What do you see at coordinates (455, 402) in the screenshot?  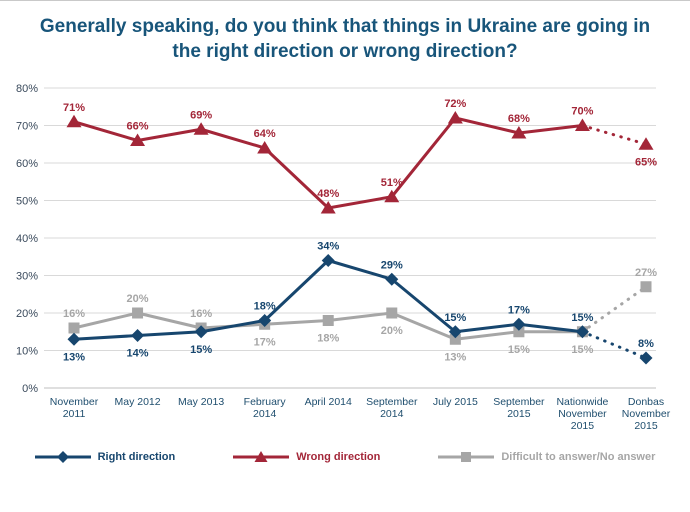 I see `svg-text: July 2015` at bounding box center [455, 402].